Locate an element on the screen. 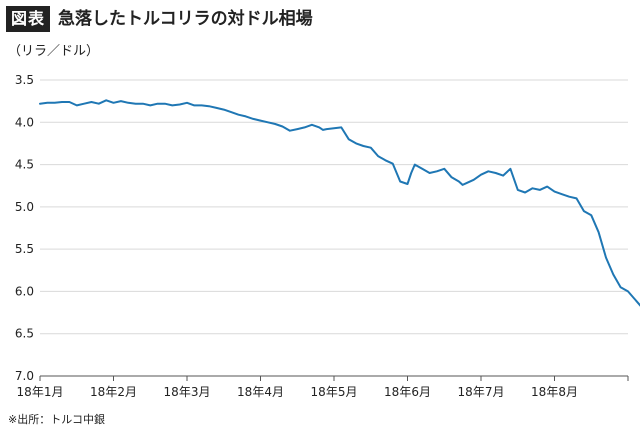 This screenshot has width=640, height=430. source-note: ※出所：トルコ中銀 is located at coordinates (56, 419).